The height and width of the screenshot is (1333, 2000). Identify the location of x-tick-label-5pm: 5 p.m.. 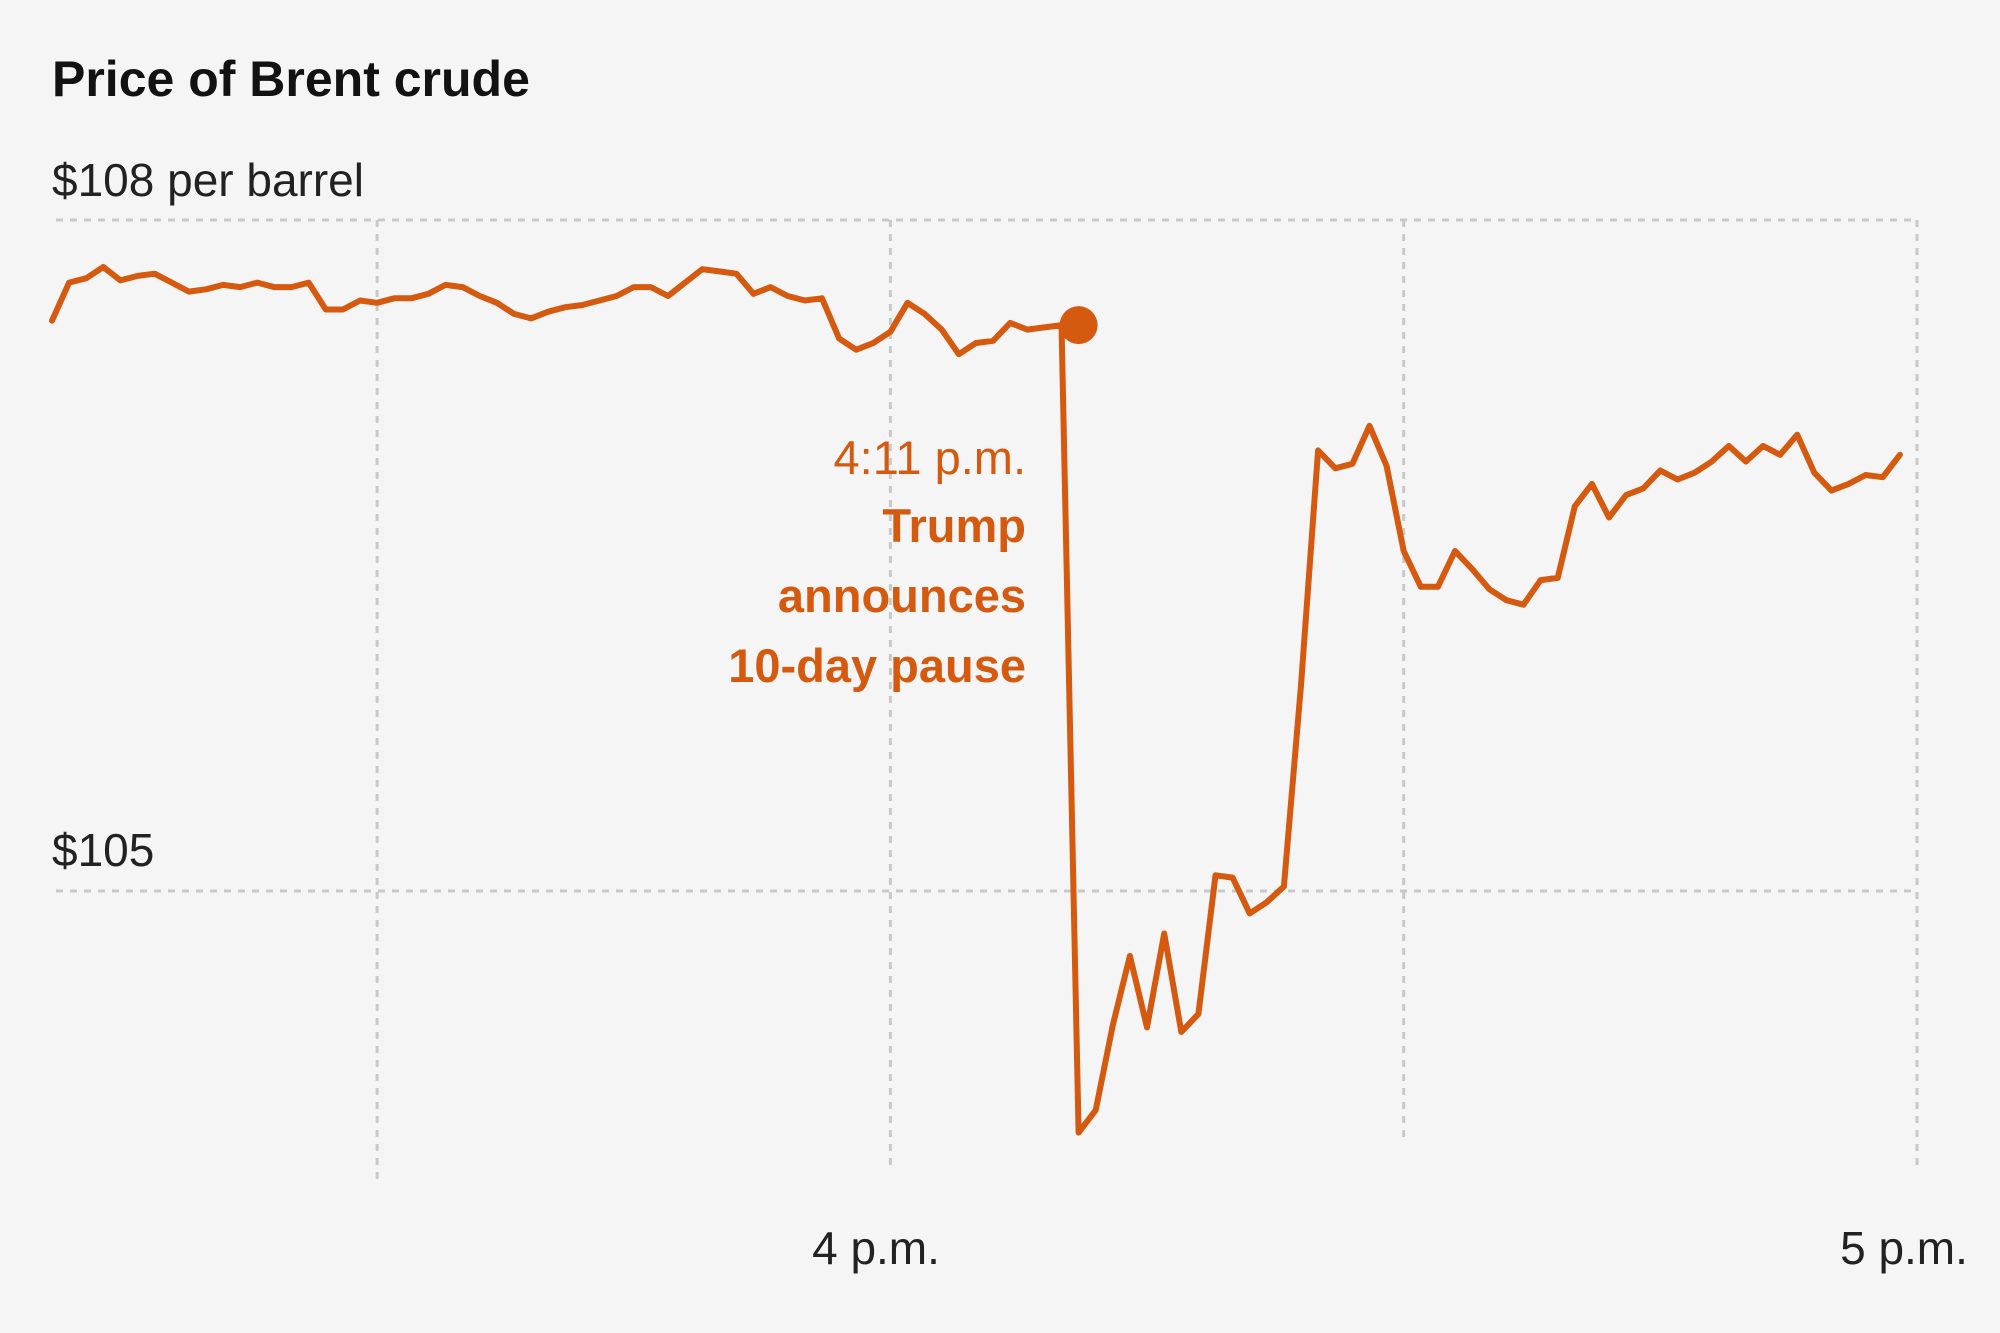
(1904, 1248).